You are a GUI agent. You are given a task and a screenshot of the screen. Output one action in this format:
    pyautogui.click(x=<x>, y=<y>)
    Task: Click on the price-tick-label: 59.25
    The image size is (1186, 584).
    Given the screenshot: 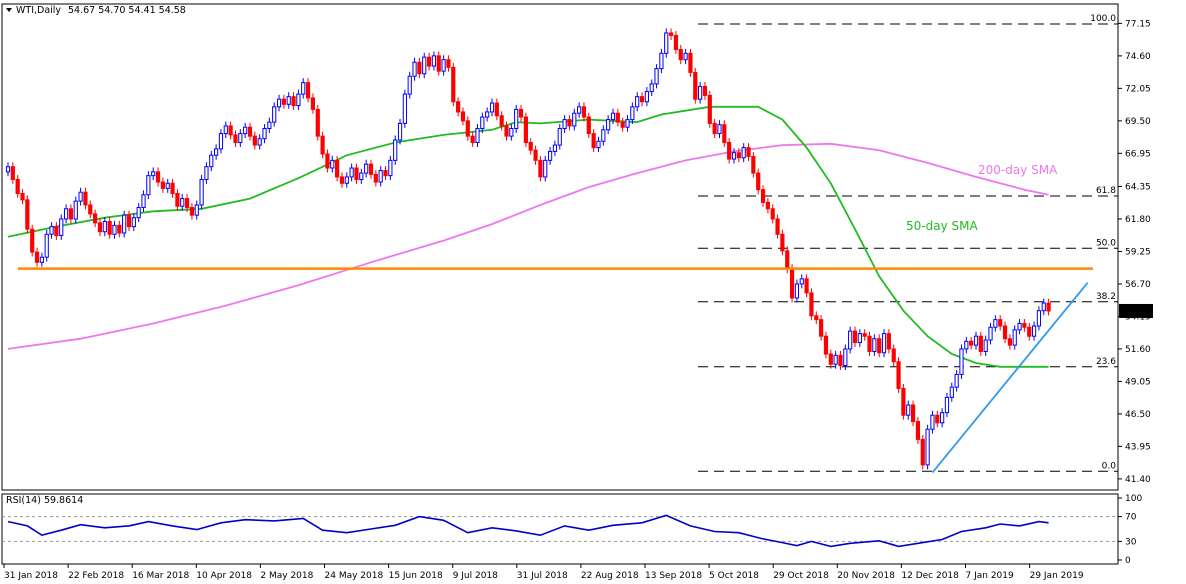 What is the action you would take?
    pyautogui.click(x=1138, y=252)
    